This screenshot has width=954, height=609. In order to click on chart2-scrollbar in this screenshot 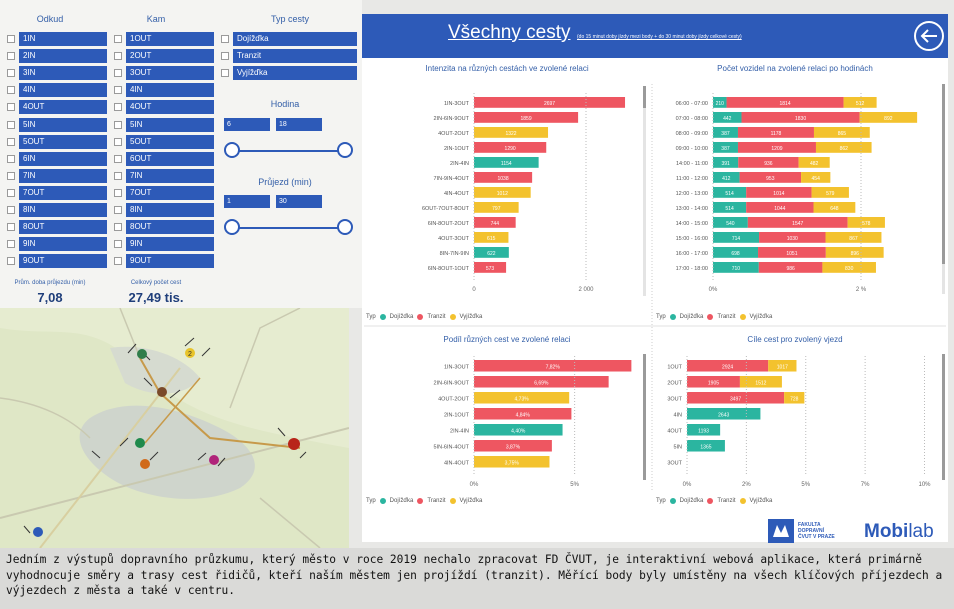, I will do `click(943, 189)`.